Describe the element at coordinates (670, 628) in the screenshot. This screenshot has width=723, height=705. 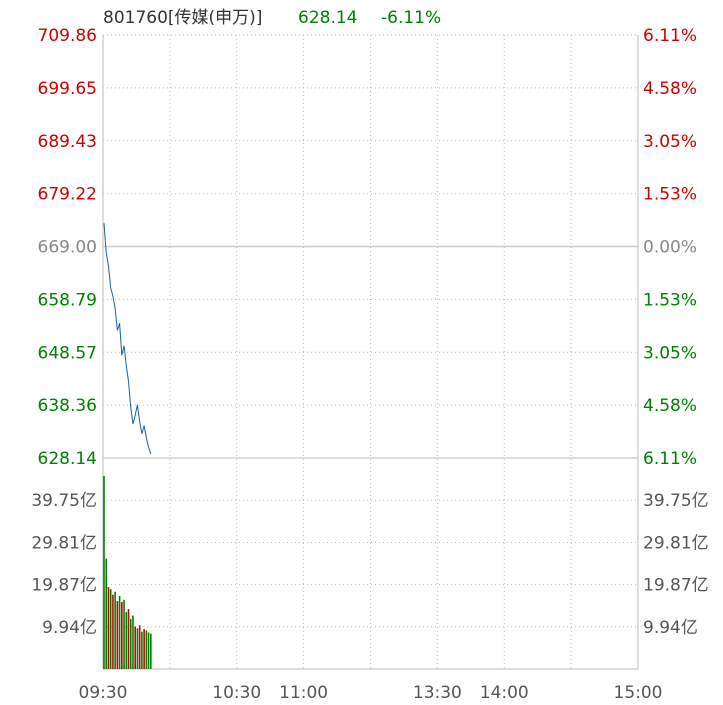
I see `volume-tick-label-right: 9.94亿` at that location.